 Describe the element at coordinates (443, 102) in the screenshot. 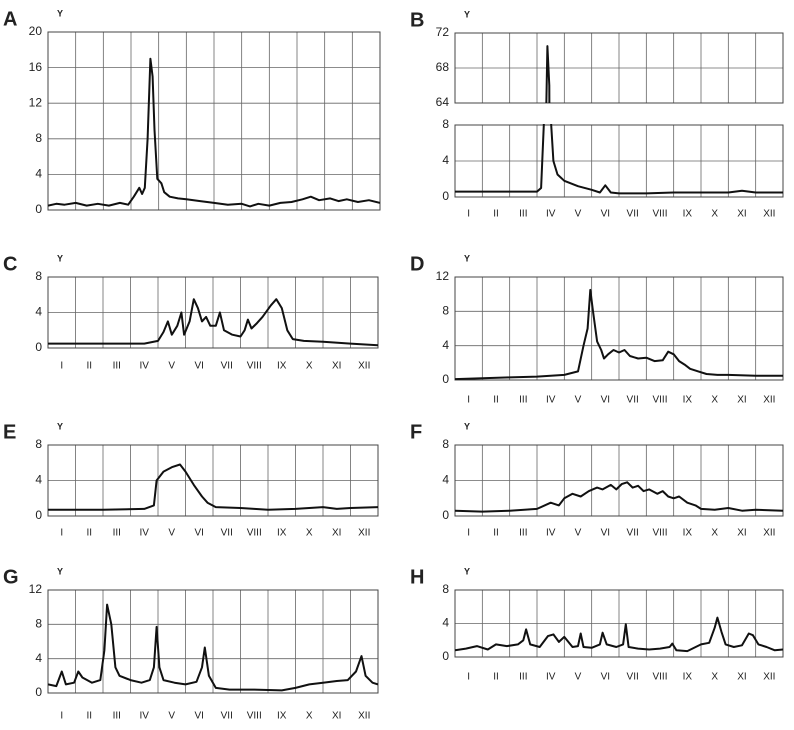

I see `y-tick-label: 64` at that location.